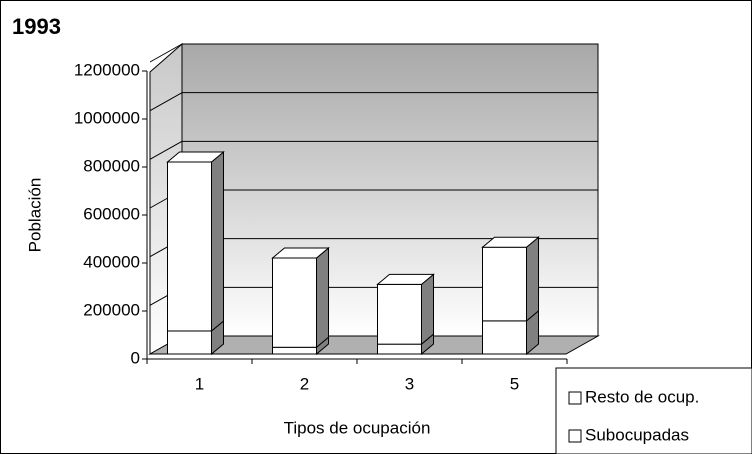 Image resolution: width=752 pixels, height=454 pixels. I want to click on legend-label: Subocupadas, so click(637, 434).